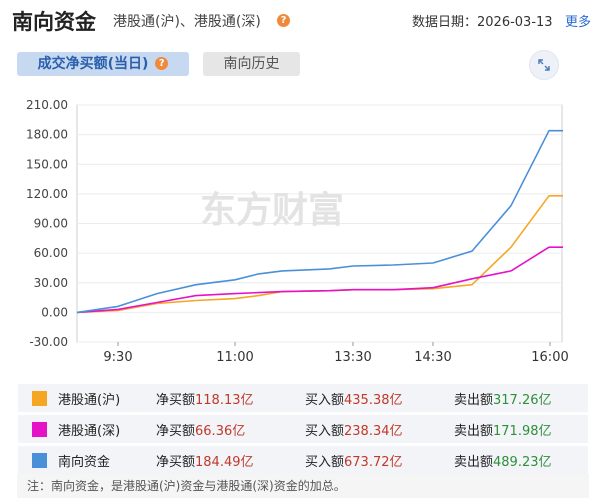 The image size is (607, 500). Describe the element at coordinates (93, 64) in the screenshot. I see `tab-label: 成交净买额(当日)` at that location.